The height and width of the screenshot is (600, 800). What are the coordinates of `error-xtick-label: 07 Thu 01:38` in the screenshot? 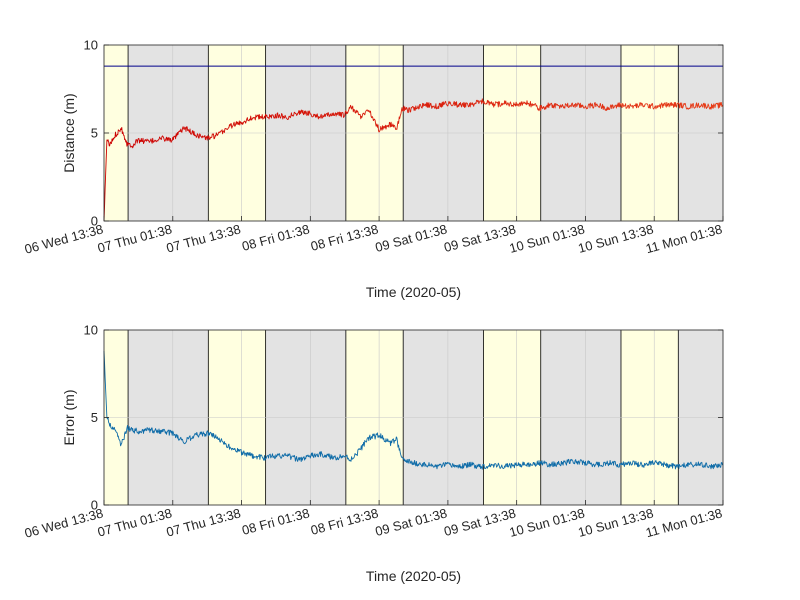 It's located at (135, 522).